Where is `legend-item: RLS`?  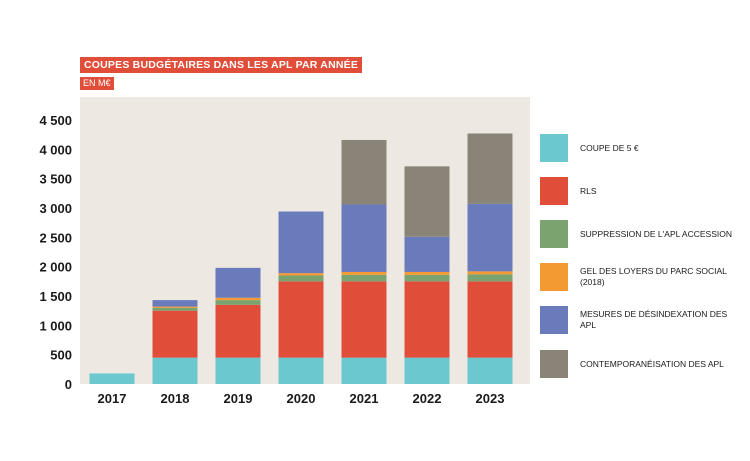 legend-item: RLS is located at coordinates (640, 193).